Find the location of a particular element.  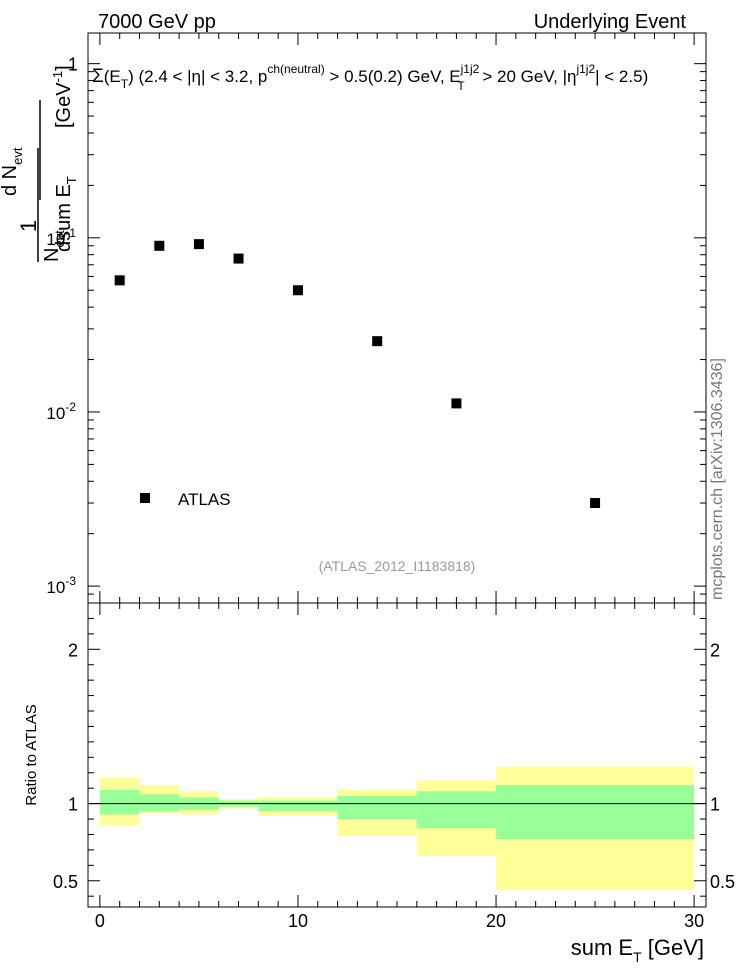

x-tick-label: 10 is located at coordinates (298, 921).